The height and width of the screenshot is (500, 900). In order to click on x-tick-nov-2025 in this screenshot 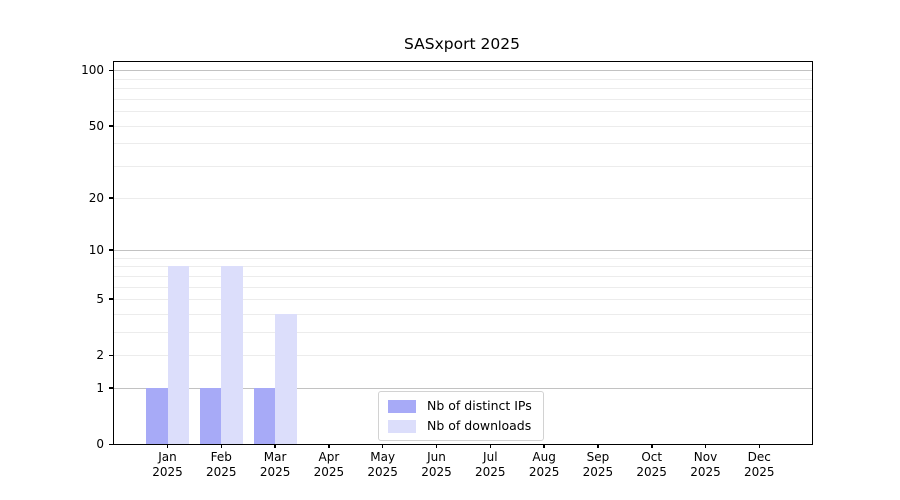, I will do `click(705, 446)`.